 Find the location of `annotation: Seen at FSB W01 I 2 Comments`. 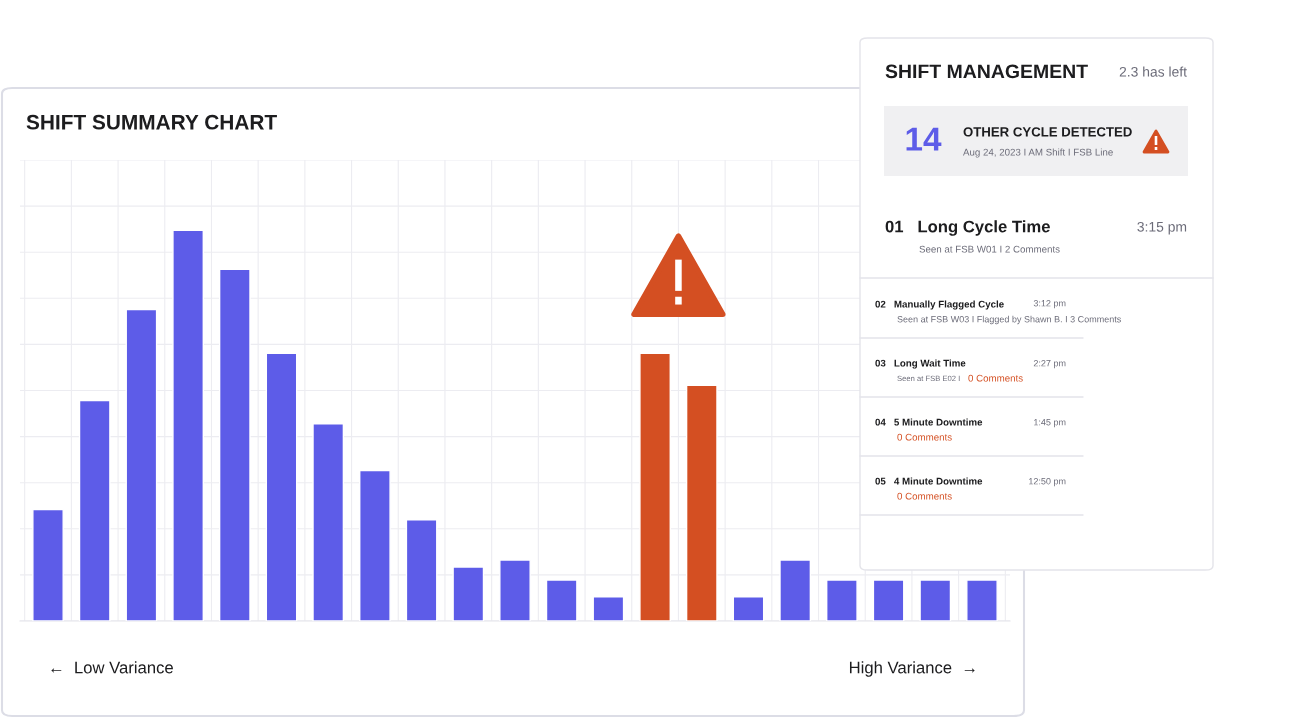

annotation: Seen at FSB W01 I 2 Comments is located at coordinates (989, 249).